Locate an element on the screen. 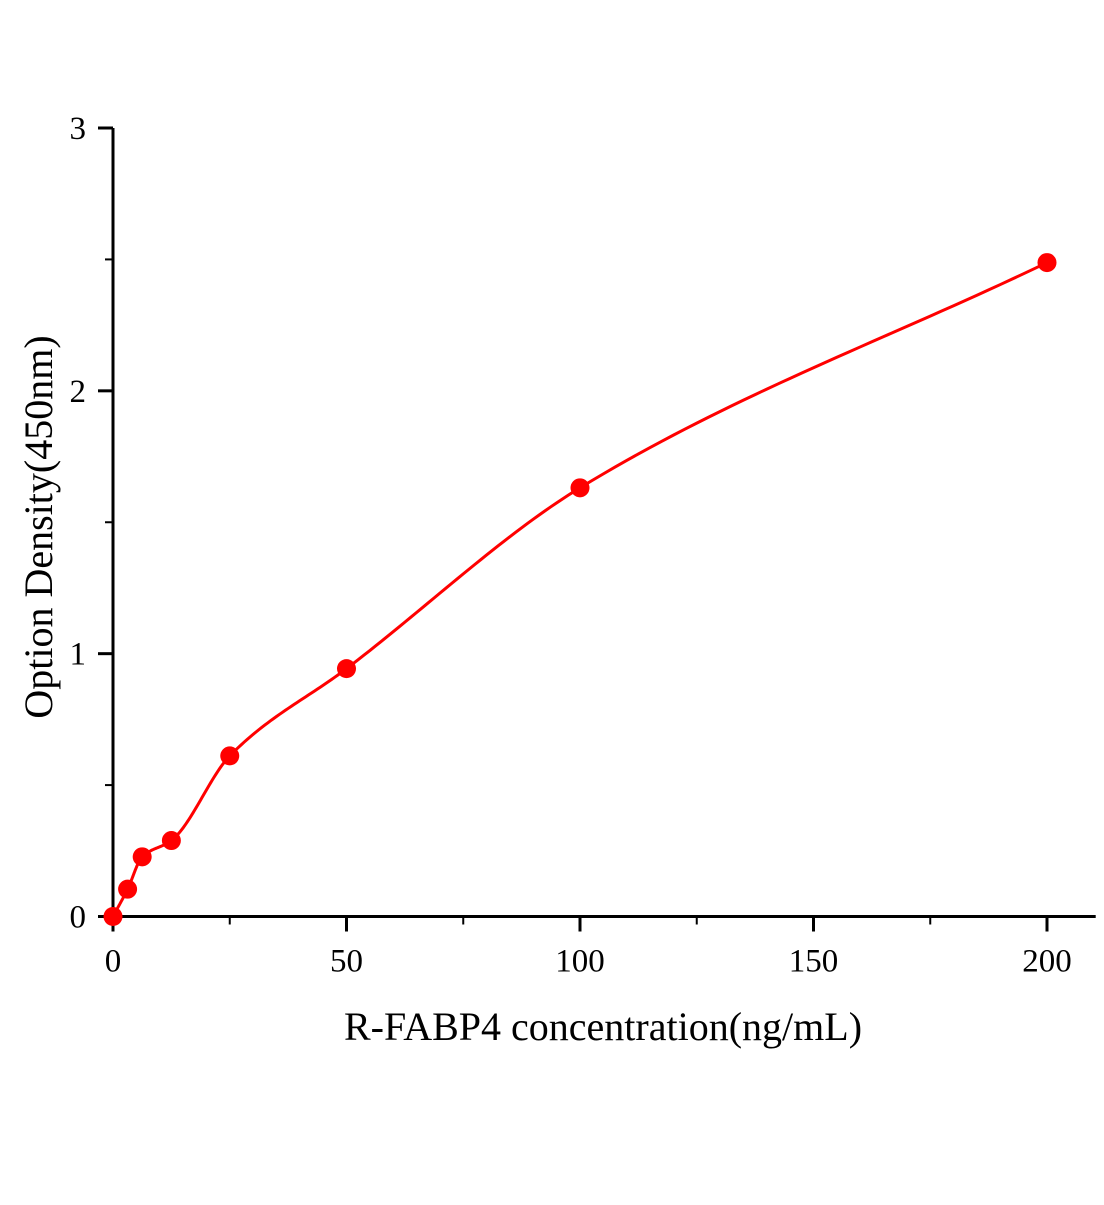 The width and height of the screenshot is (1104, 1205). x-tick-label: 100 is located at coordinates (580, 962).